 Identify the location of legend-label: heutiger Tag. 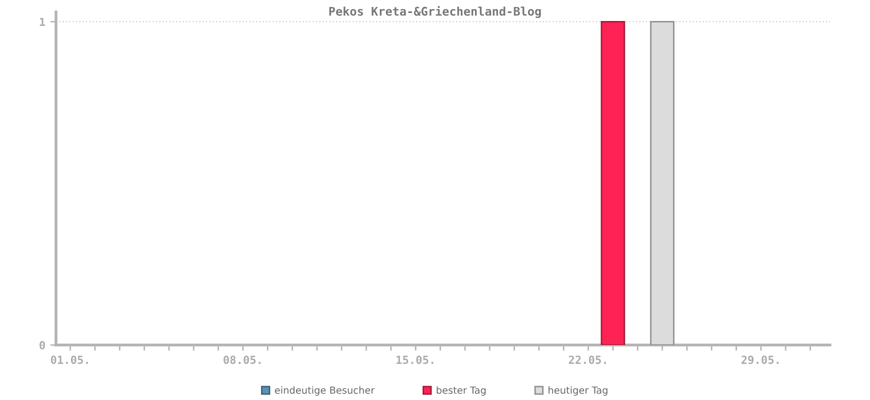
(578, 391).